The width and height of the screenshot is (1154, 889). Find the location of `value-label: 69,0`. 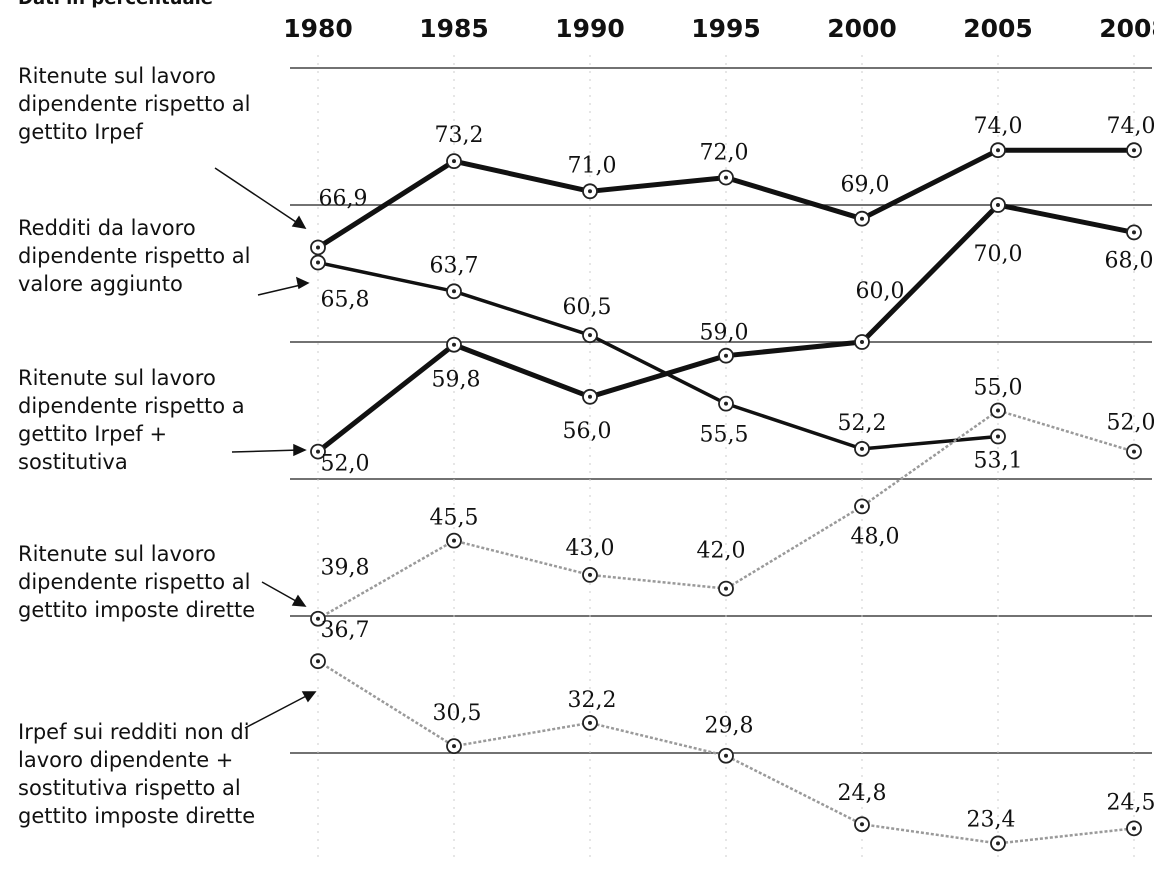

value-label: 69,0 is located at coordinates (865, 185).